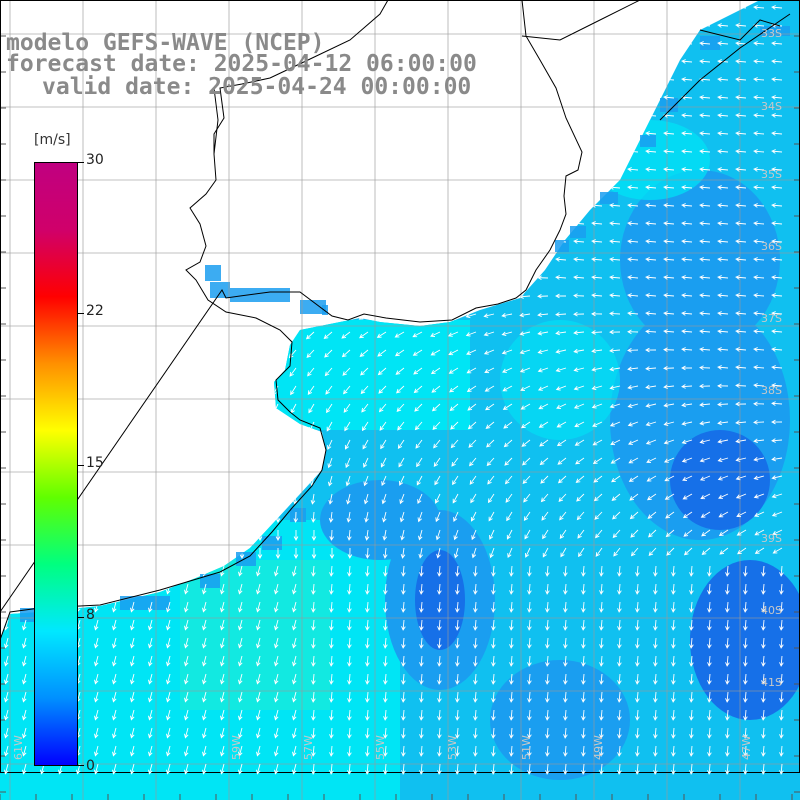 Image resolution: width=800 pixels, height=800 pixels. I want to click on latitude-label: 40S, so click(771, 610).